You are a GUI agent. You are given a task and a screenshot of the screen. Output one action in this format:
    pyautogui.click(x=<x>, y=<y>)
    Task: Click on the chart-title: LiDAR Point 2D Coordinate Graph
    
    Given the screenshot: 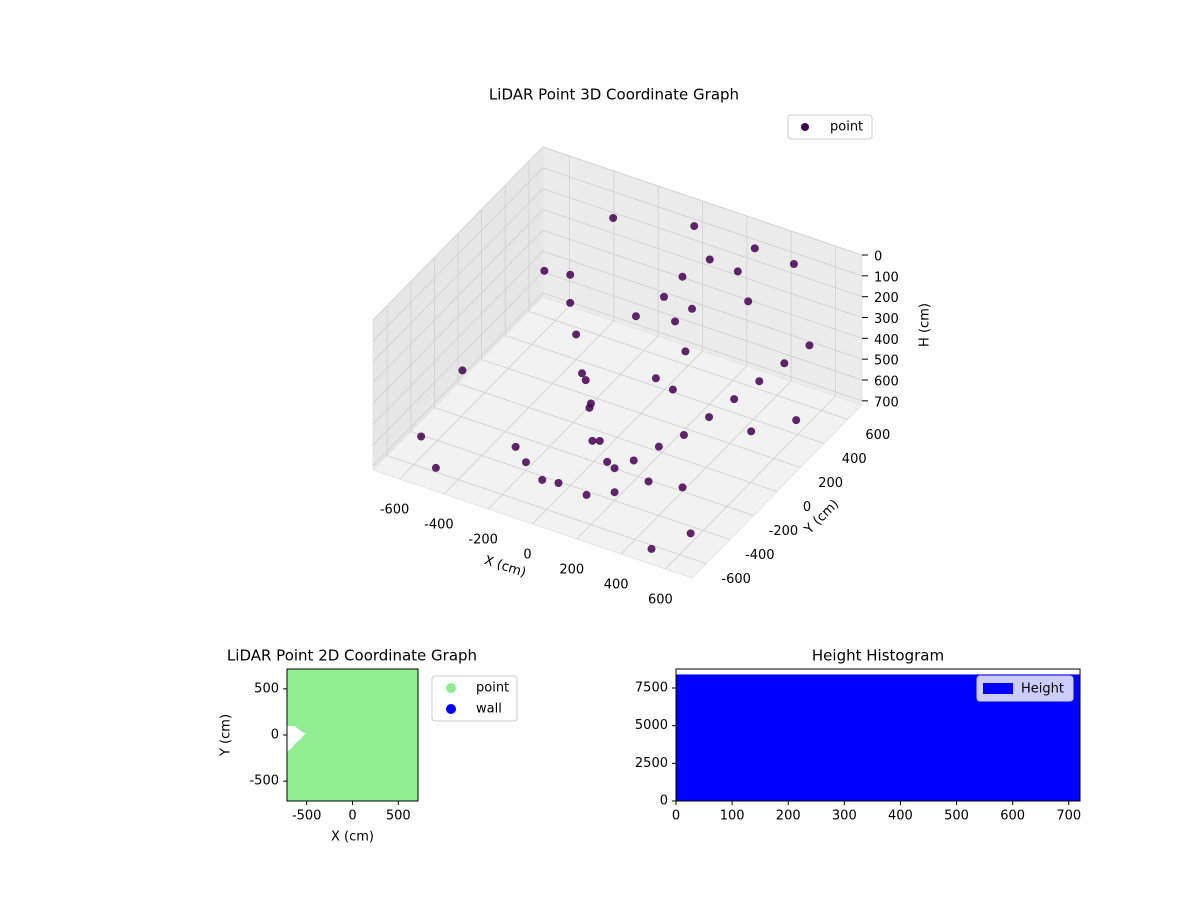 What is the action you would take?
    pyautogui.click(x=352, y=656)
    